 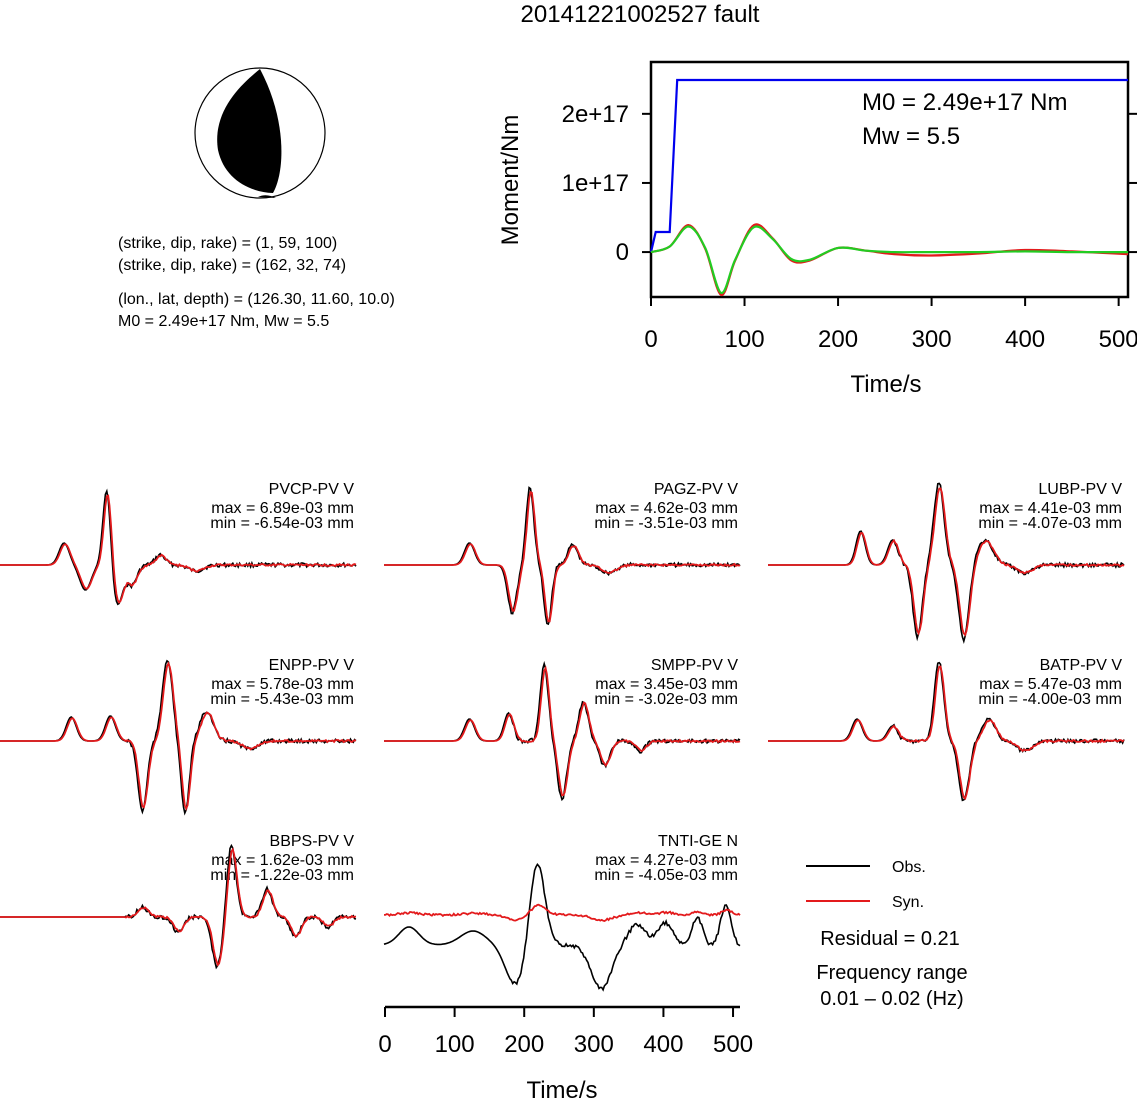 I want to click on trace-min-label: min = -3.51e-03 mm, so click(x=666, y=523).